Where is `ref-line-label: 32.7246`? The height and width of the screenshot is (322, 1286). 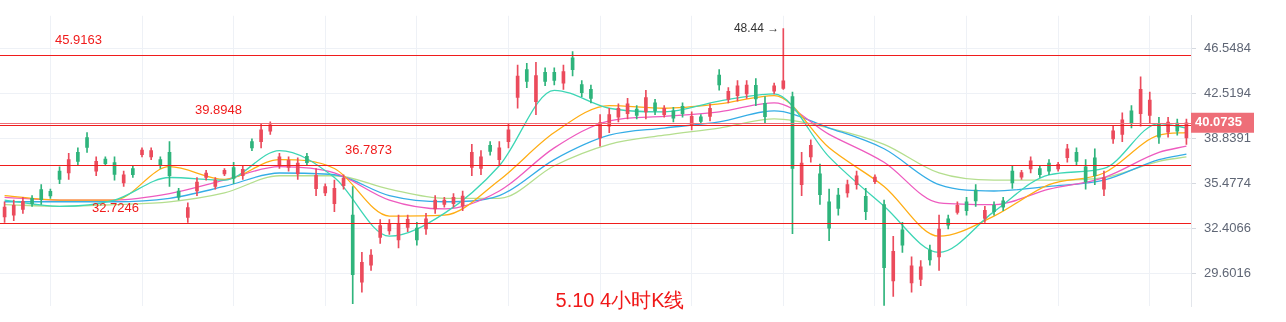
ref-line-label: 32.7246 is located at coordinates (115, 208).